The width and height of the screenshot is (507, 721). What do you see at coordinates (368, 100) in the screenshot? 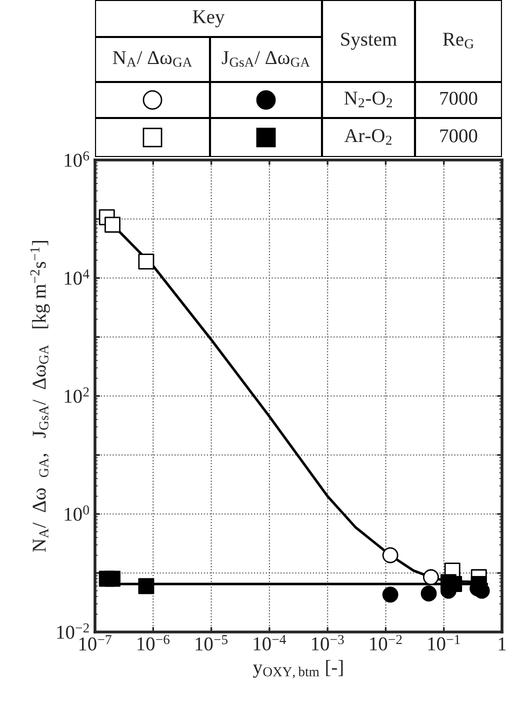
I see `text: N$_{2}$-O$_{2}$` at bounding box center [368, 100].